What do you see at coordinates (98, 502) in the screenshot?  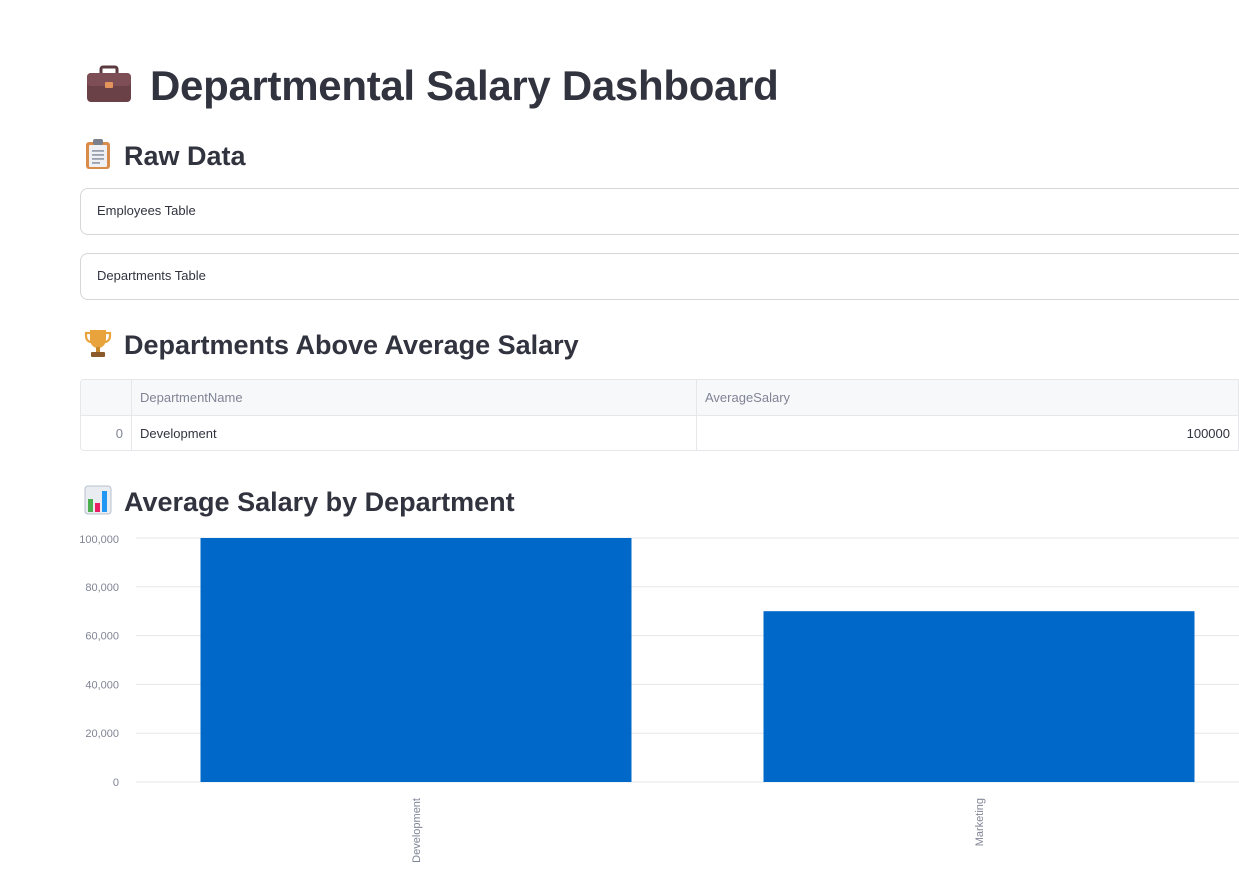 I see `bar-chart-icon` at bounding box center [98, 502].